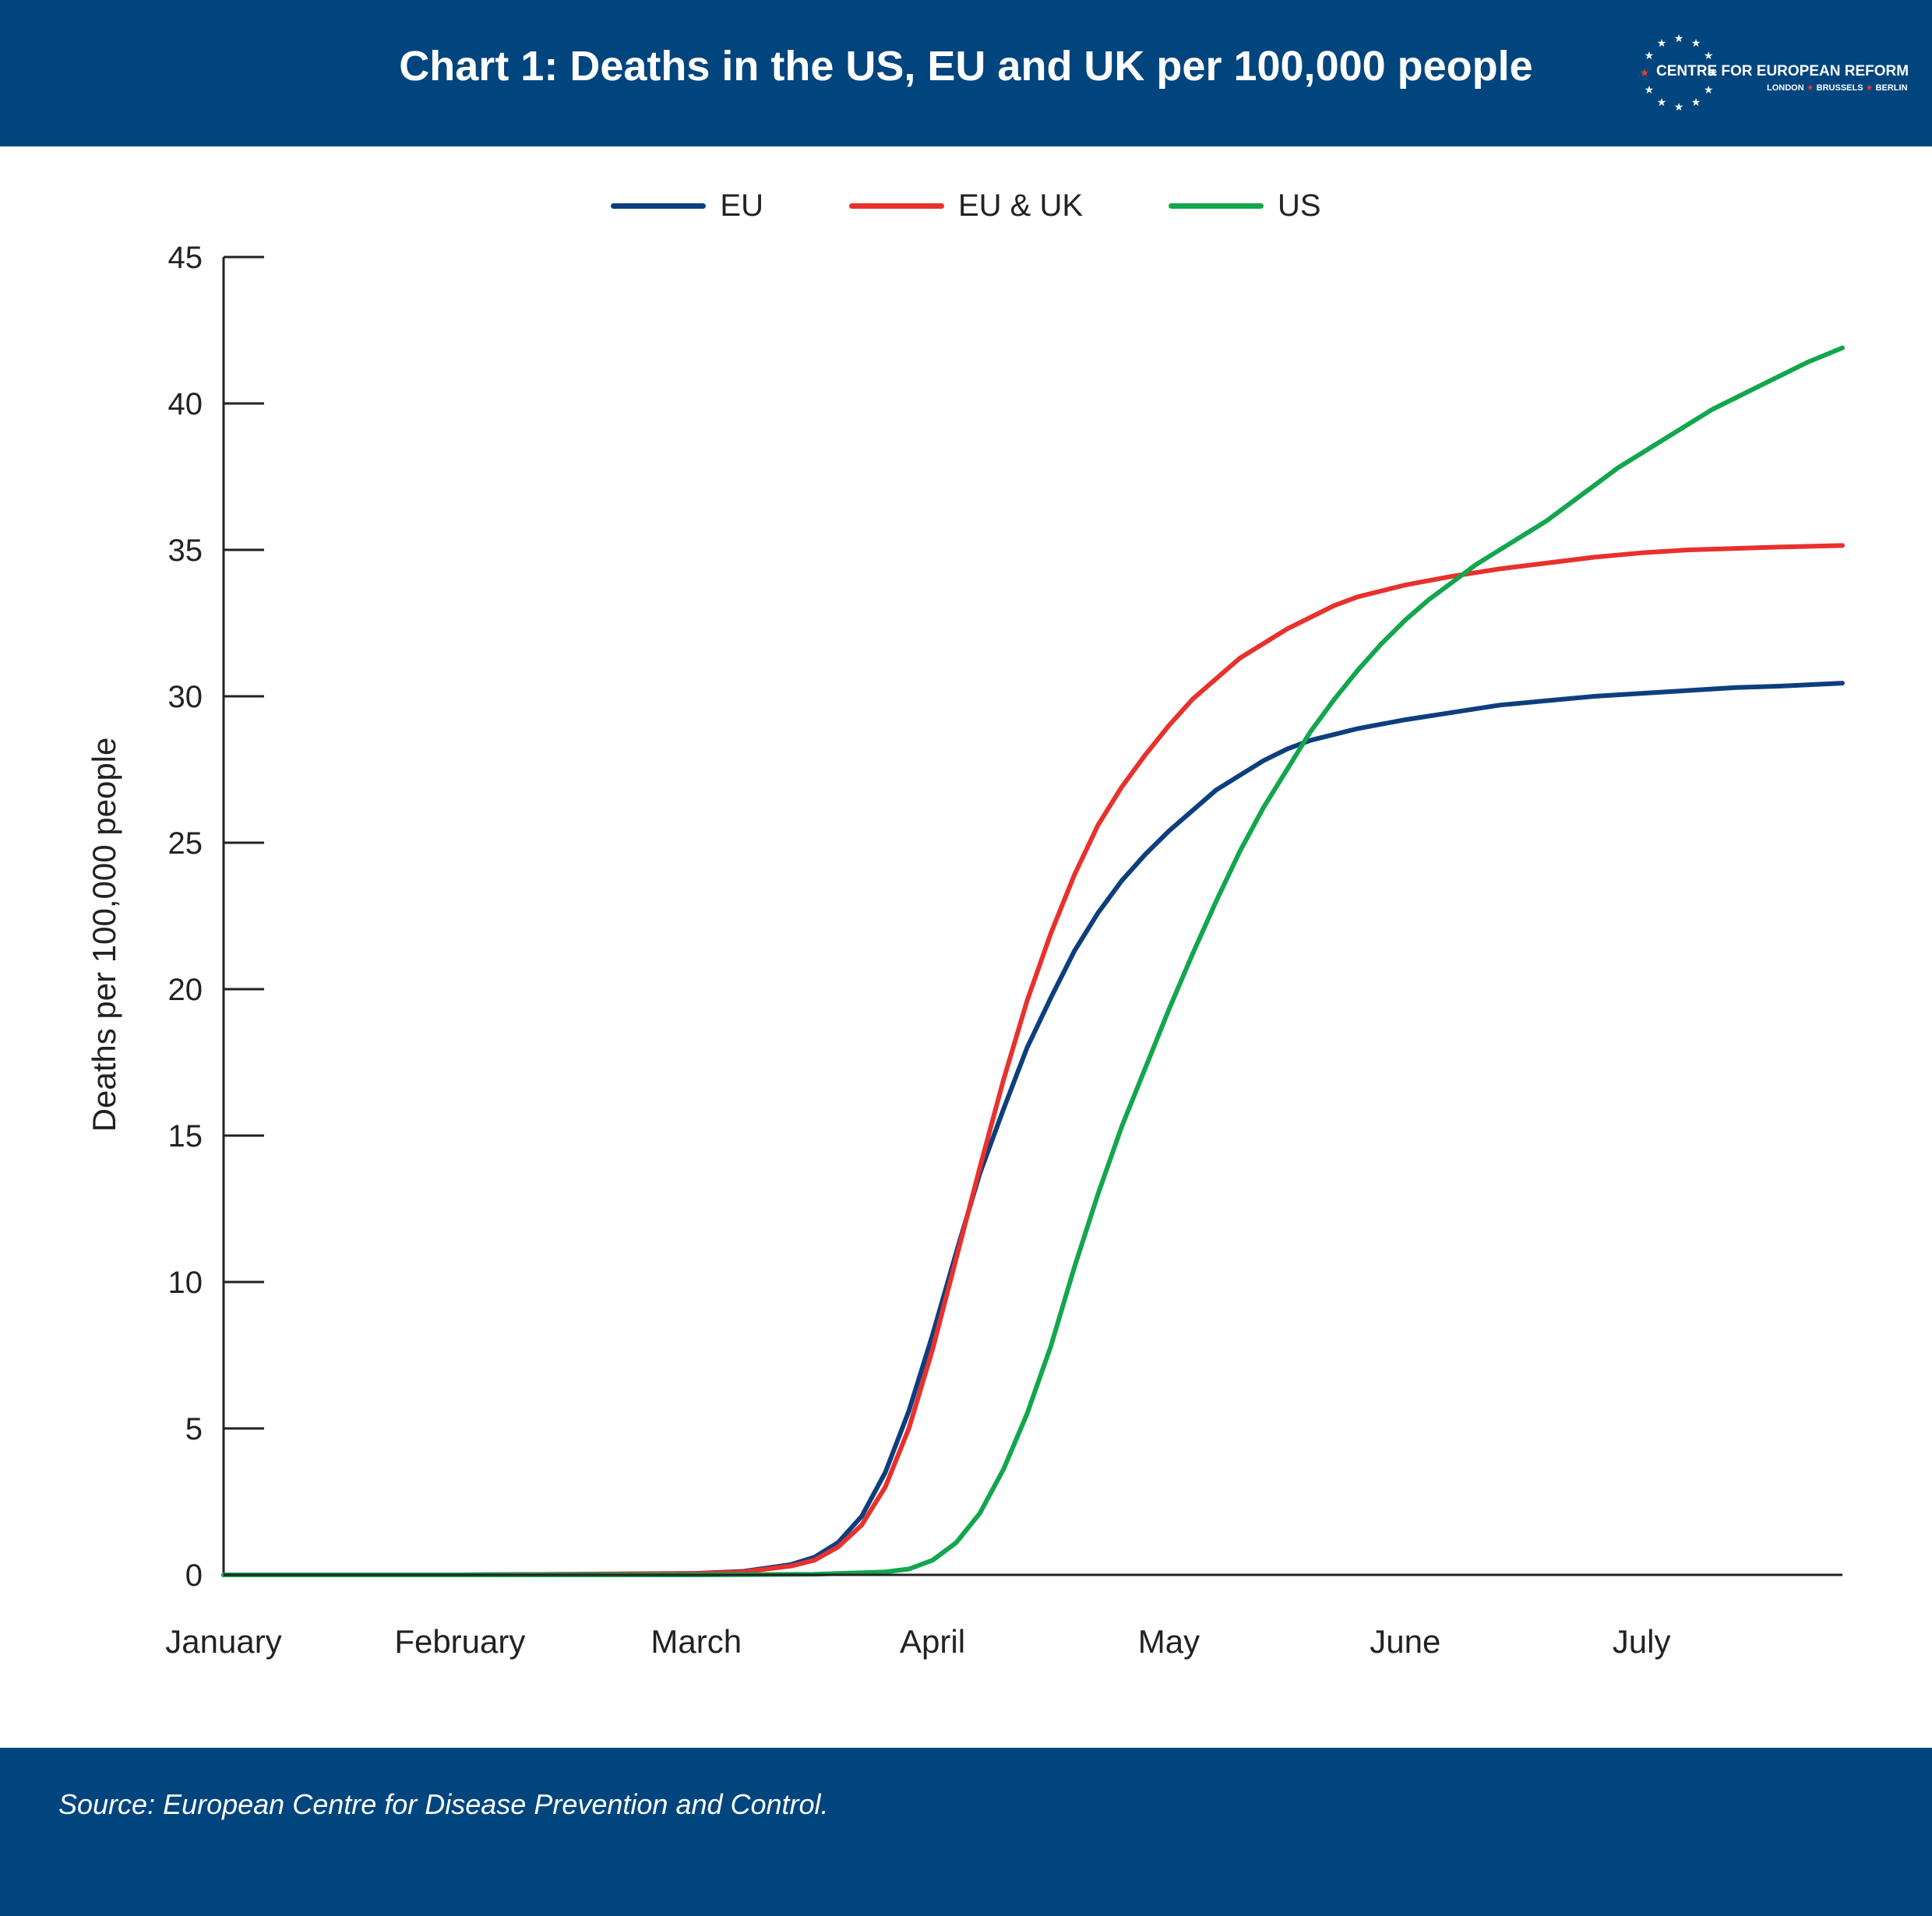 The image size is (1932, 1916). I want to click on logo-cities: LONDON ★ BRUSSELS ★ BERLIN, so click(1837, 88).